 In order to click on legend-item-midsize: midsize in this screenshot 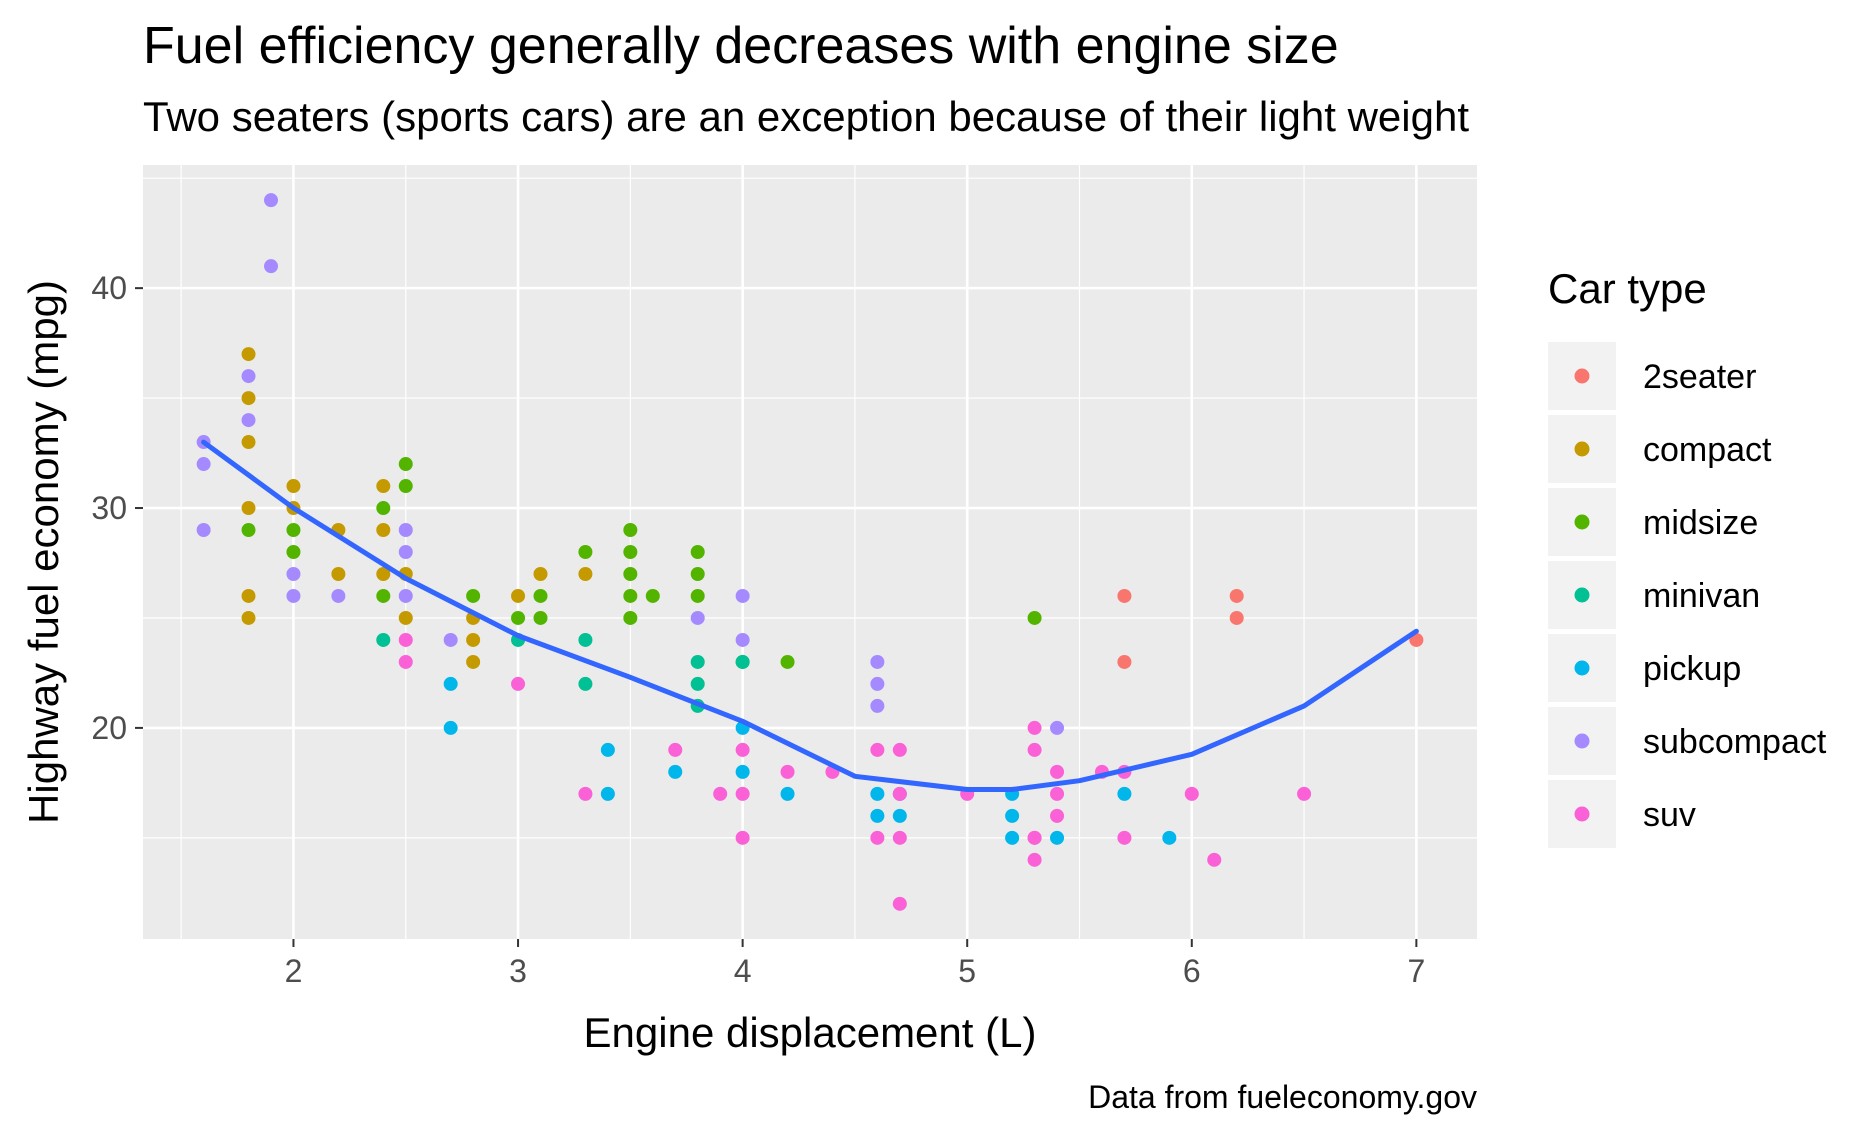, I will do `click(1653, 522)`.